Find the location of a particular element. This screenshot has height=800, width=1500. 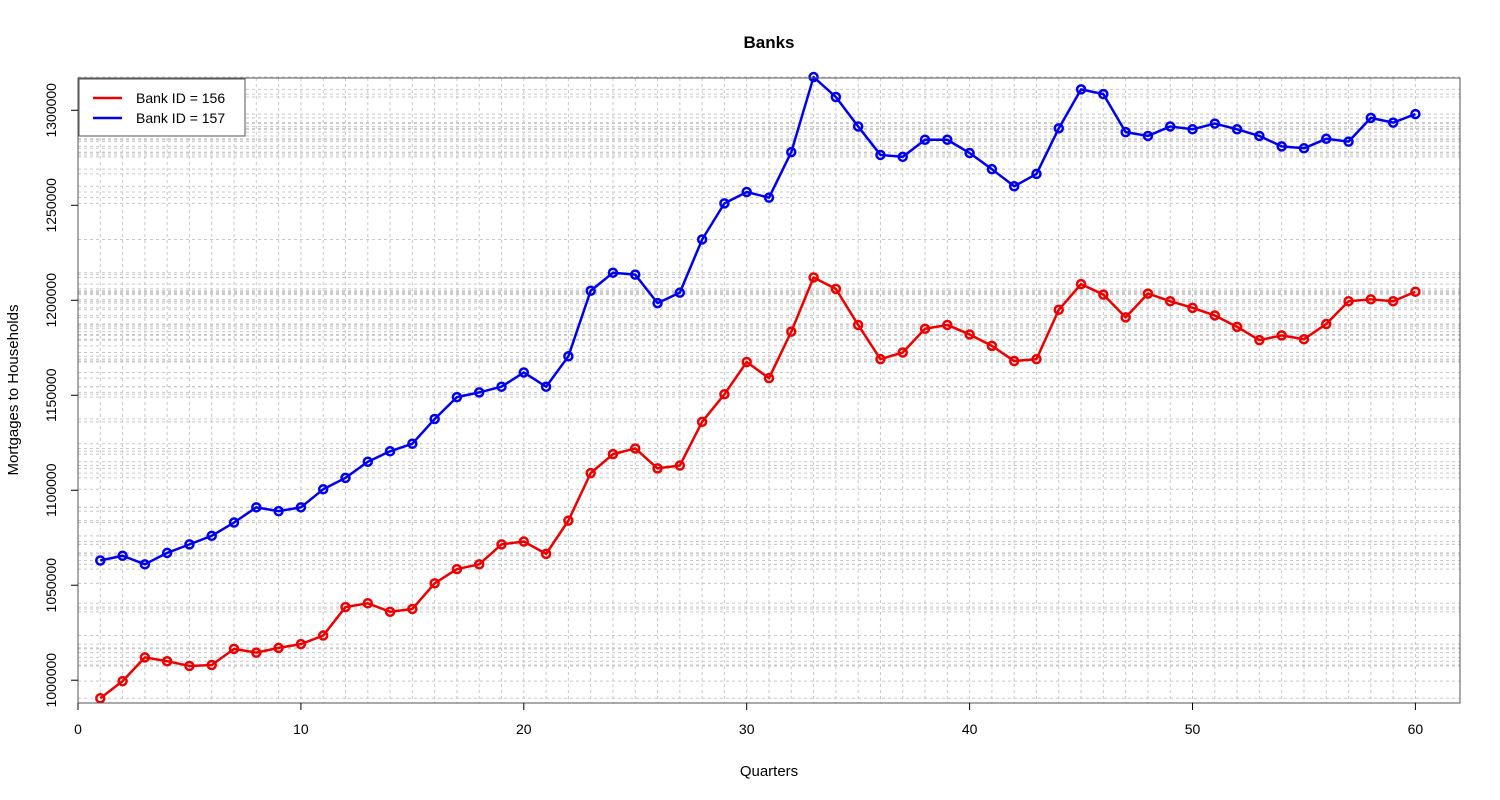

y-tick-label: 1300000 is located at coordinates (51, 110).